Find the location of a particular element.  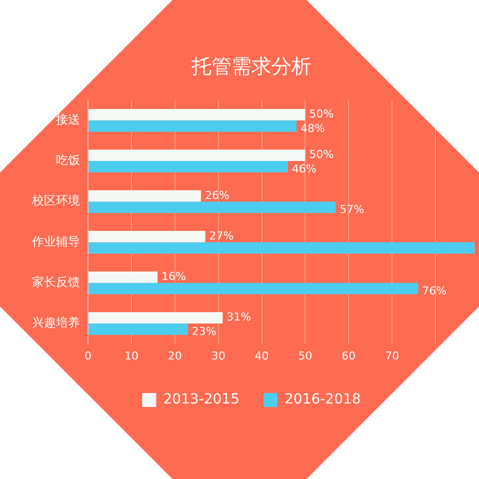

data-label: 46% is located at coordinates (304, 169).